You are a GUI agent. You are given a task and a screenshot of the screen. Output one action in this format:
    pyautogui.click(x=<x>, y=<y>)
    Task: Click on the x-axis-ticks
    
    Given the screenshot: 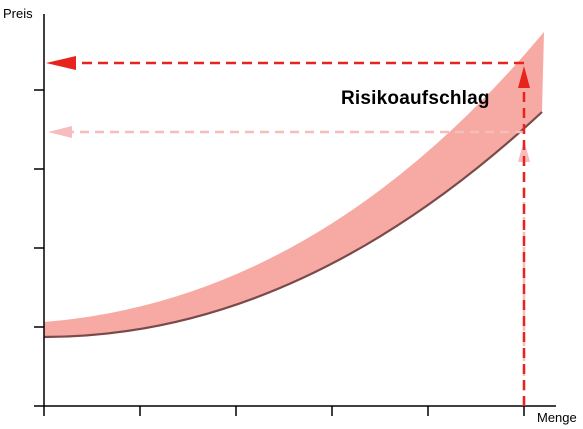 What is the action you would take?
    pyautogui.click(x=284, y=411)
    